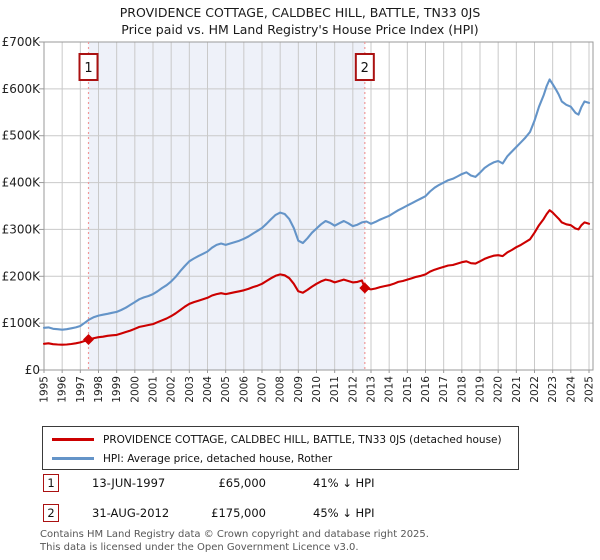 This screenshot has width=600, height=560. What do you see at coordinates (590, 389) in the screenshot?
I see `x-tick-label: 2025` at bounding box center [590, 389].